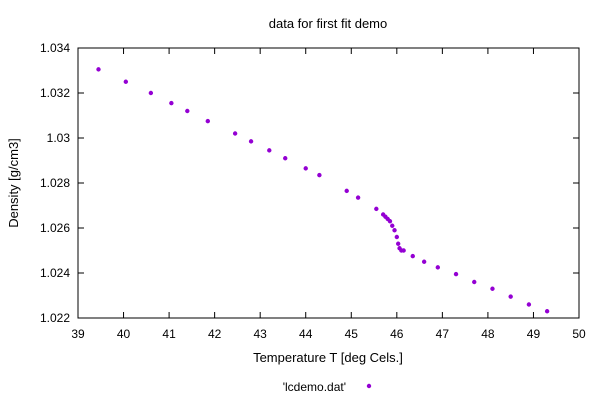 This screenshot has height=400, width=600. I want to click on x-tick-label: 39, so click(78, 334).